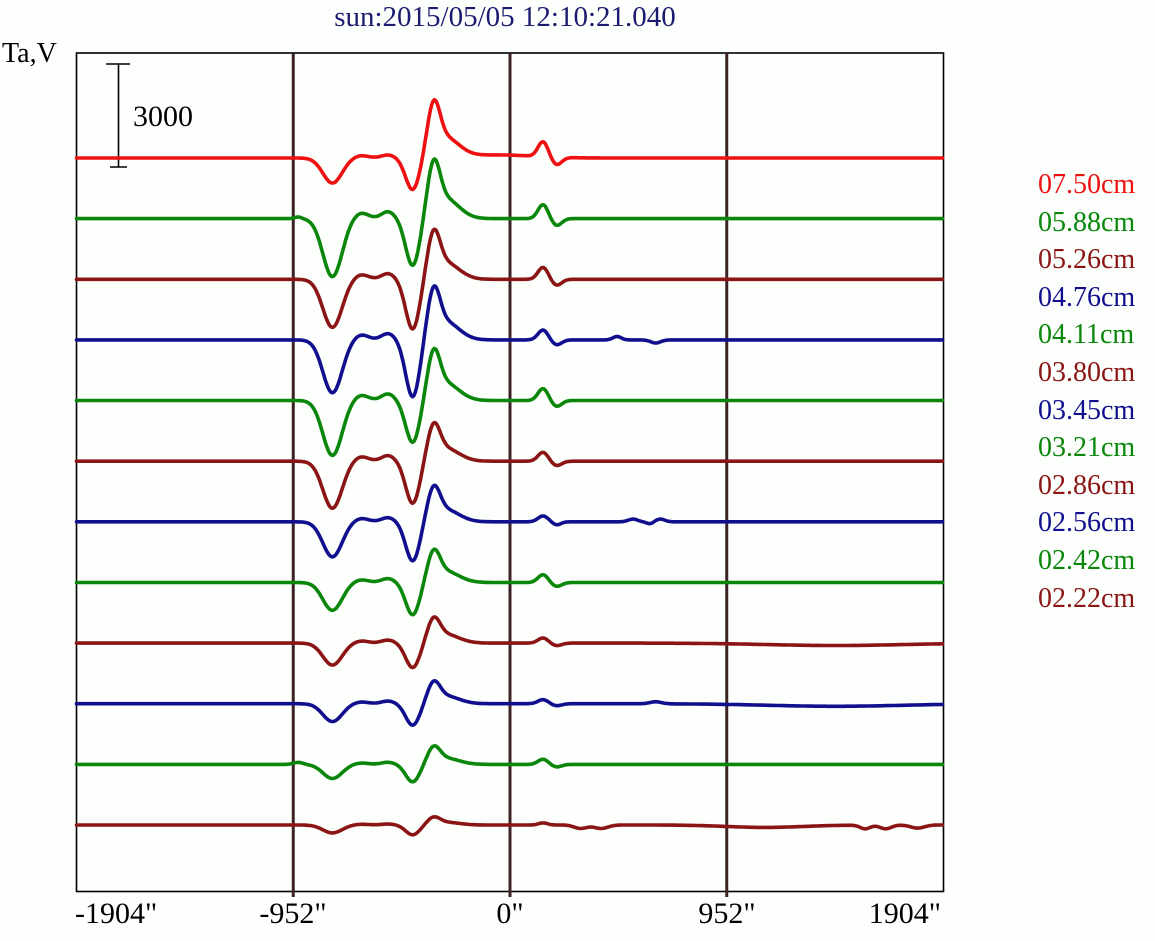 Image resolution: width=1155 pixels, height=941 pixels. Describe the element at coordinates (1087, 448) in the screenshot. I see `legend-item-03.21cm: 03.21cm` at that location.